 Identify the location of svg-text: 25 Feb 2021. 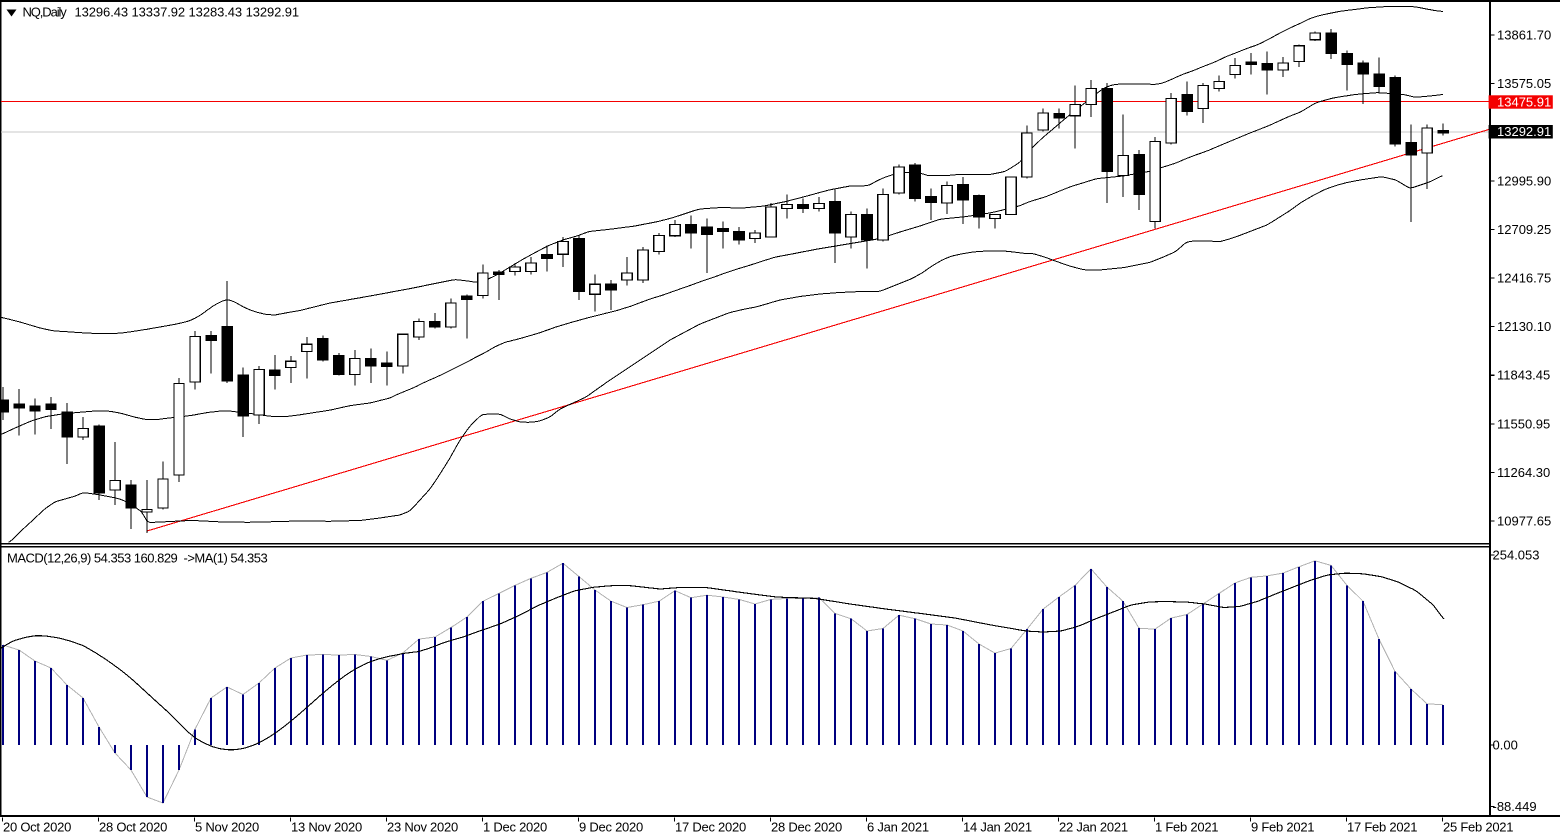
(1478, 827).